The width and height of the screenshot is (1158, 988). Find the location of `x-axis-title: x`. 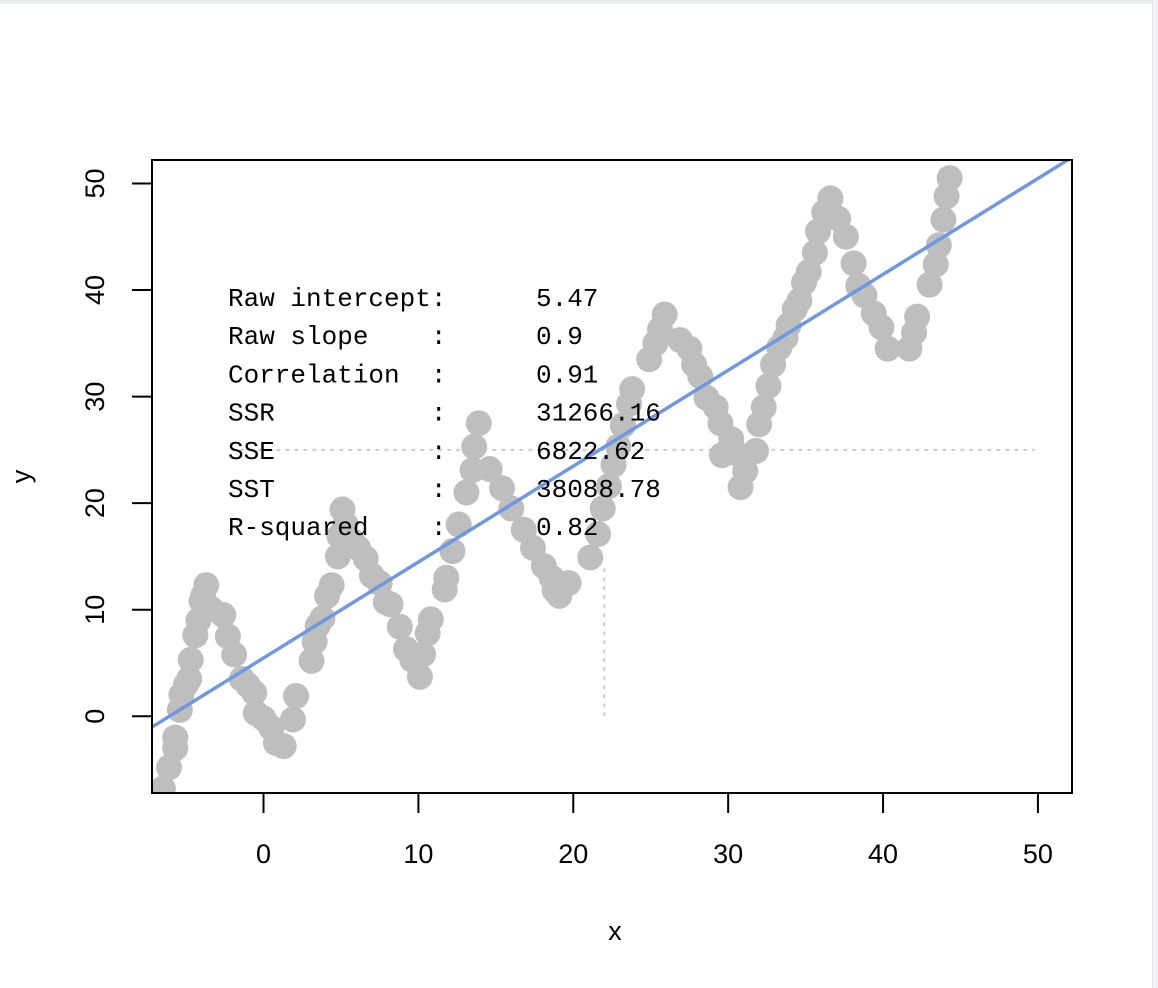

x-axis-title: x is located at coordinates (615, 931).